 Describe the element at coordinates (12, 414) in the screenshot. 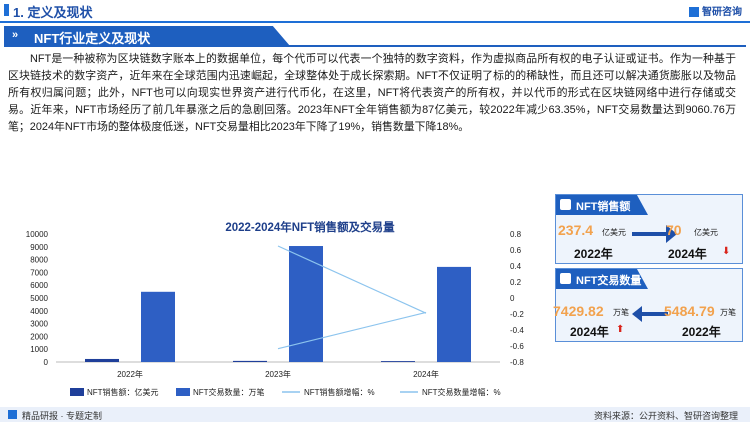

I see `report-icon` at that location.